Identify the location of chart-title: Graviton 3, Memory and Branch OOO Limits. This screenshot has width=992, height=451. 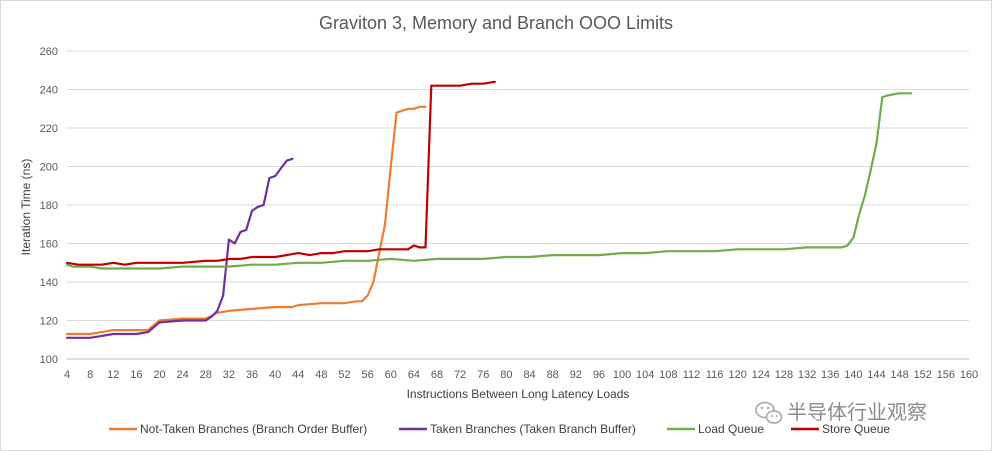
(496, 23).